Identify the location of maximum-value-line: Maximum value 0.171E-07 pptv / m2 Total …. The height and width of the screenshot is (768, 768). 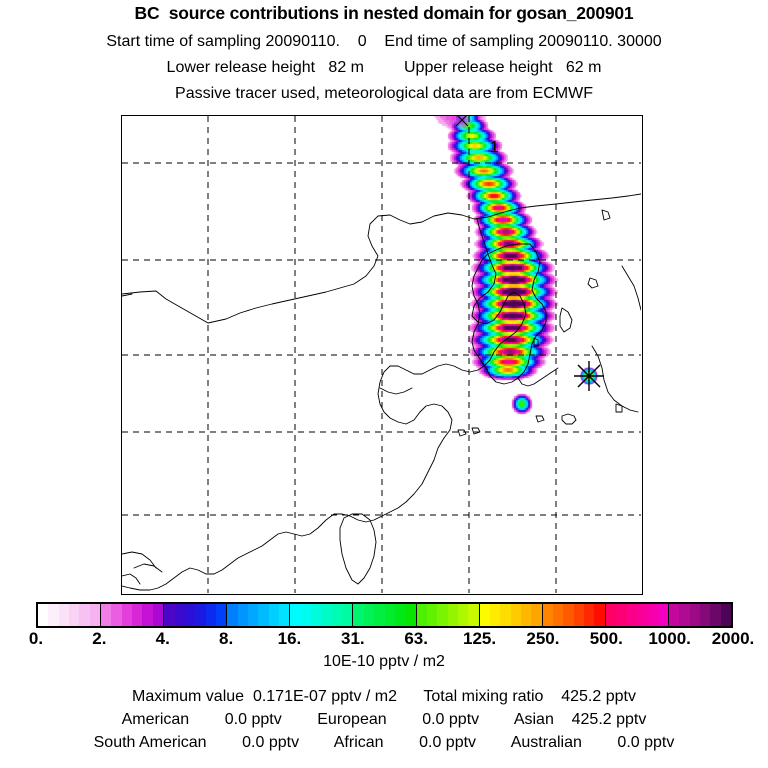
(384, 696).